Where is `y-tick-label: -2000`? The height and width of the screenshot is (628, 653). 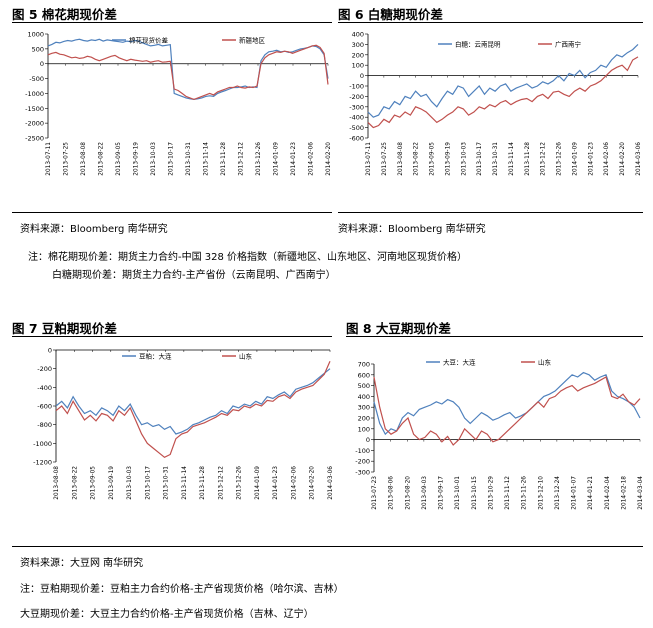 y-tick-label: -2000 is located at coordinates (34, 124).